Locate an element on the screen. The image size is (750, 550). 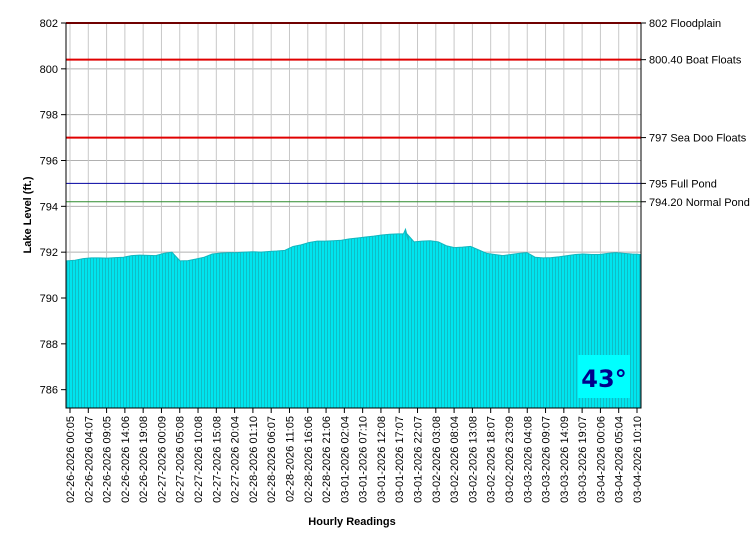
x-tick-label: 02-27-2026 05:08 is located at coordinates (181, 459).